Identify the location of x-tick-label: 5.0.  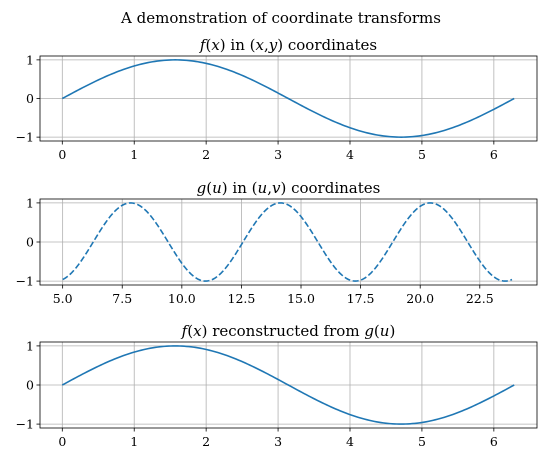
(63, 298).